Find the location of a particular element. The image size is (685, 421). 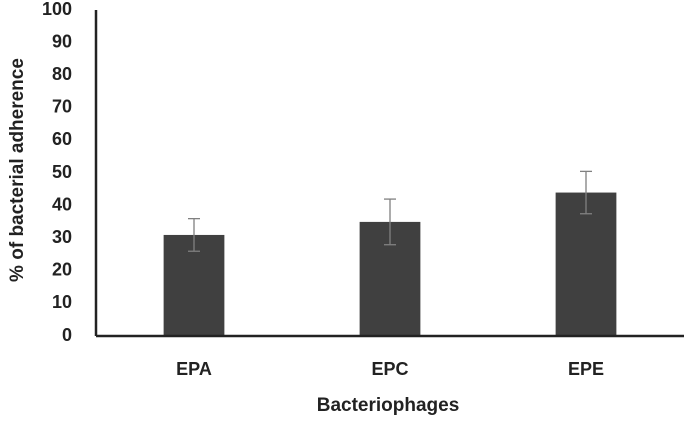

x-tick-label: EPA is located at coordinates (194, 369).